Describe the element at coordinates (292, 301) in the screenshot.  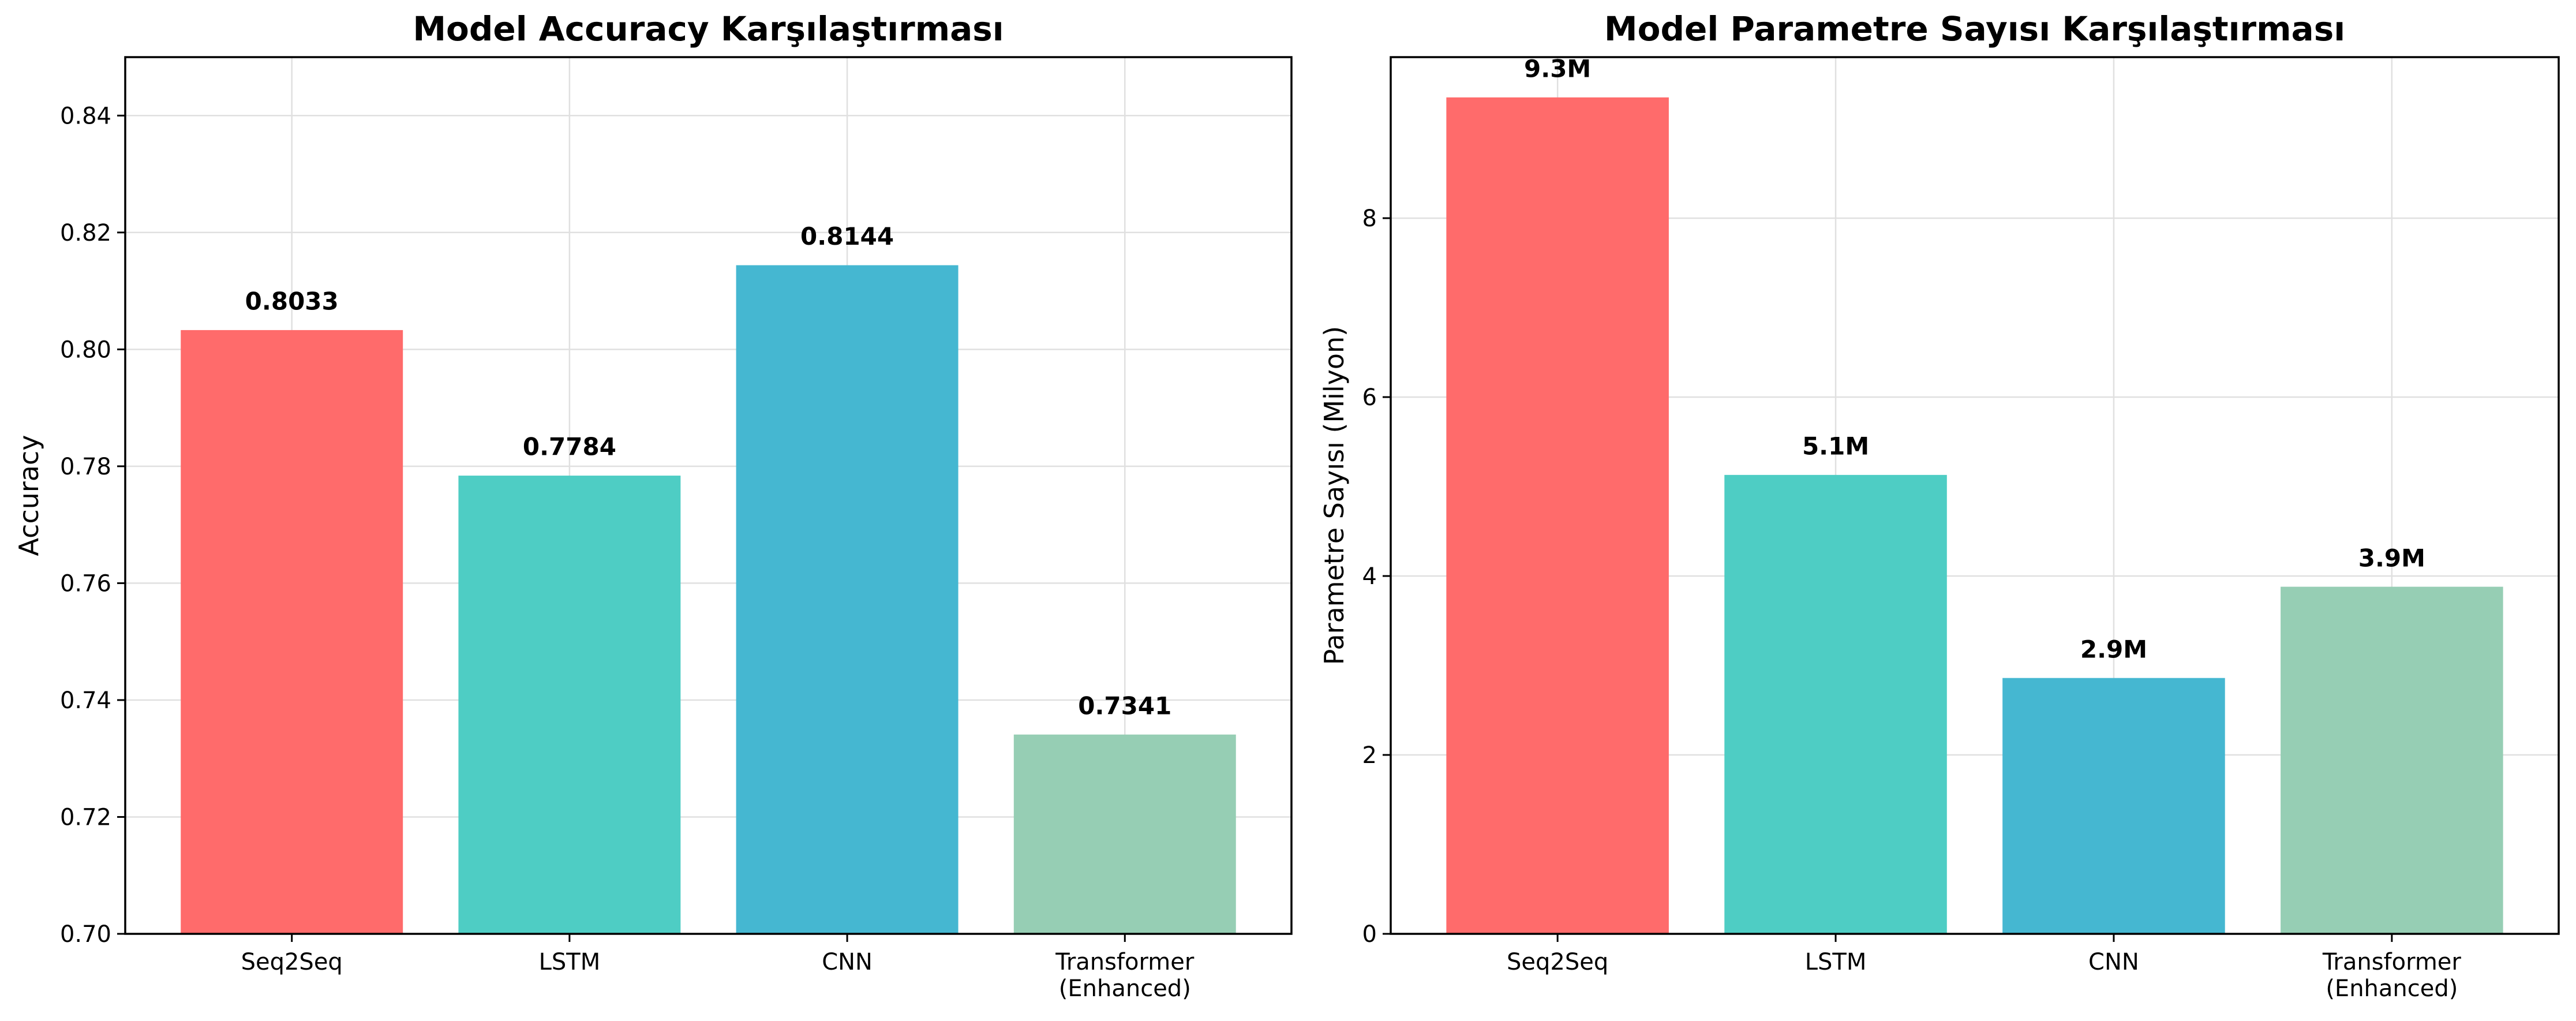
I see `bar-value-label: 0.8033` at that location.